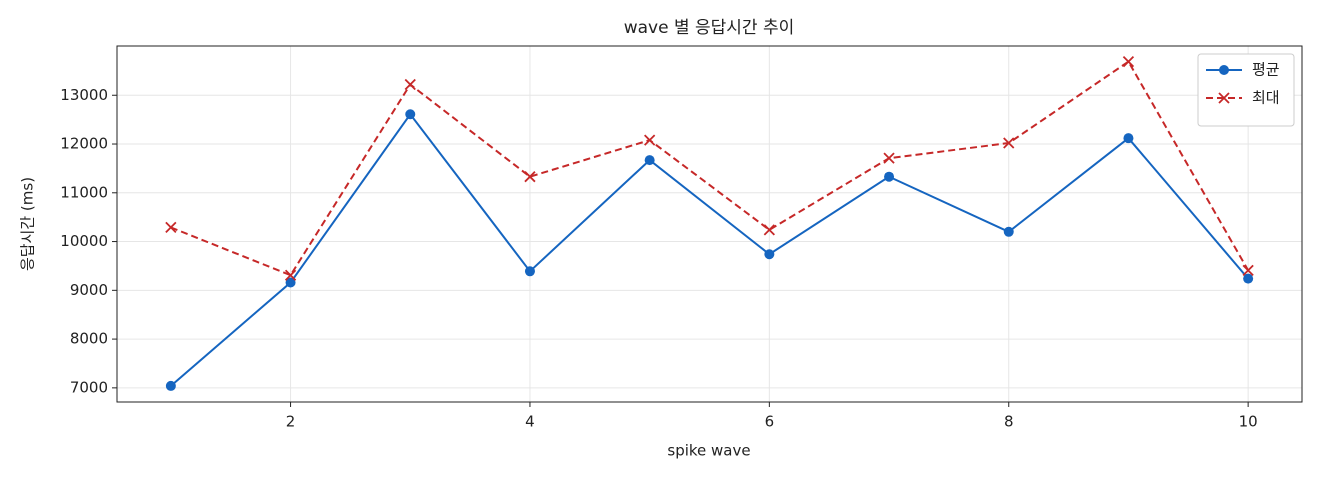 This screenshot has width=1320, height=484. What do you see at coordinates (530, 422) in the screenshot?
I see `x-tick-label: 4` at bounding box center [530, 422].